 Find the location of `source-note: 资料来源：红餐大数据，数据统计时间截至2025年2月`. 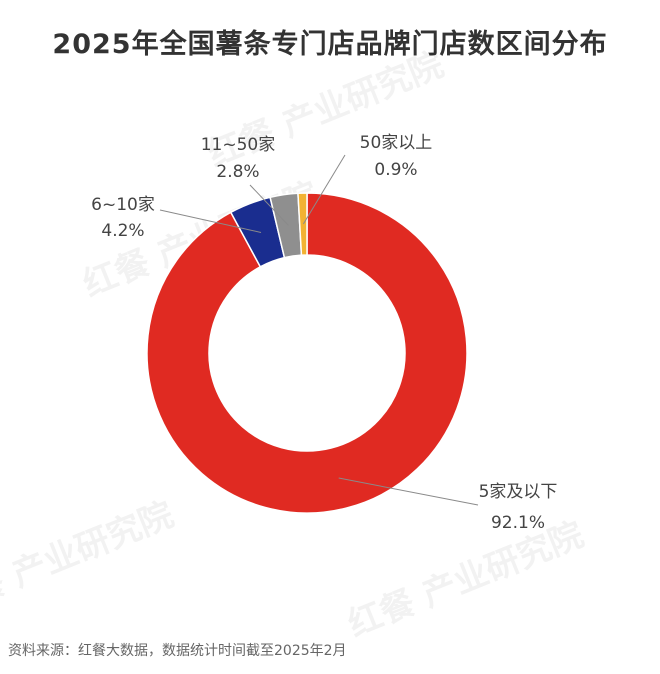

source-note: 资料来源：红餐大数据，数据统计时间截至2025年2月 is located at coordinates (177, 651).